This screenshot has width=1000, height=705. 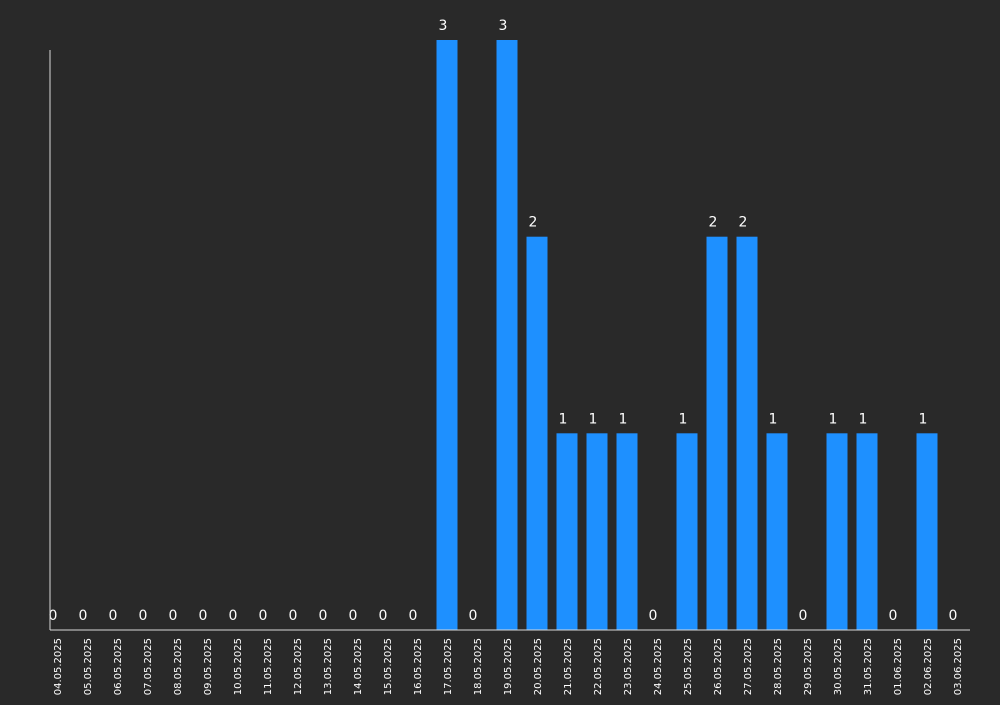 I want to click on x-tick-label-15.05.2025: 15.05.2025, so click(x=388, y=666).